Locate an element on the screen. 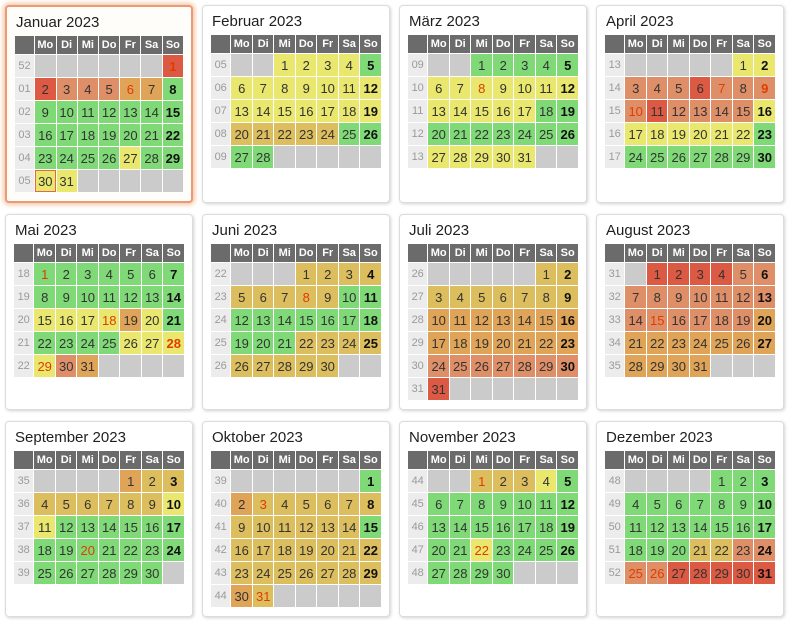 This screenshot has height=623, width=788. day-cell: 5 is located at coordinates (109, 89).